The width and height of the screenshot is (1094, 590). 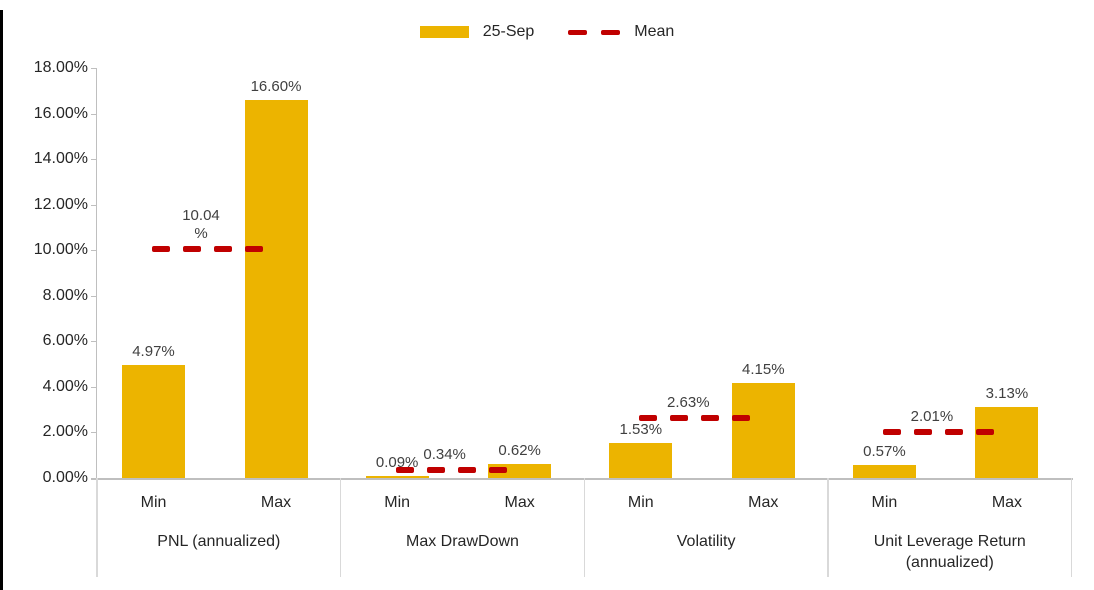 What do you see at coordinates (60, 67) in the screenshot?
I see `y-axis-tick-label: 18.00%` at bounding box center [60, 67].